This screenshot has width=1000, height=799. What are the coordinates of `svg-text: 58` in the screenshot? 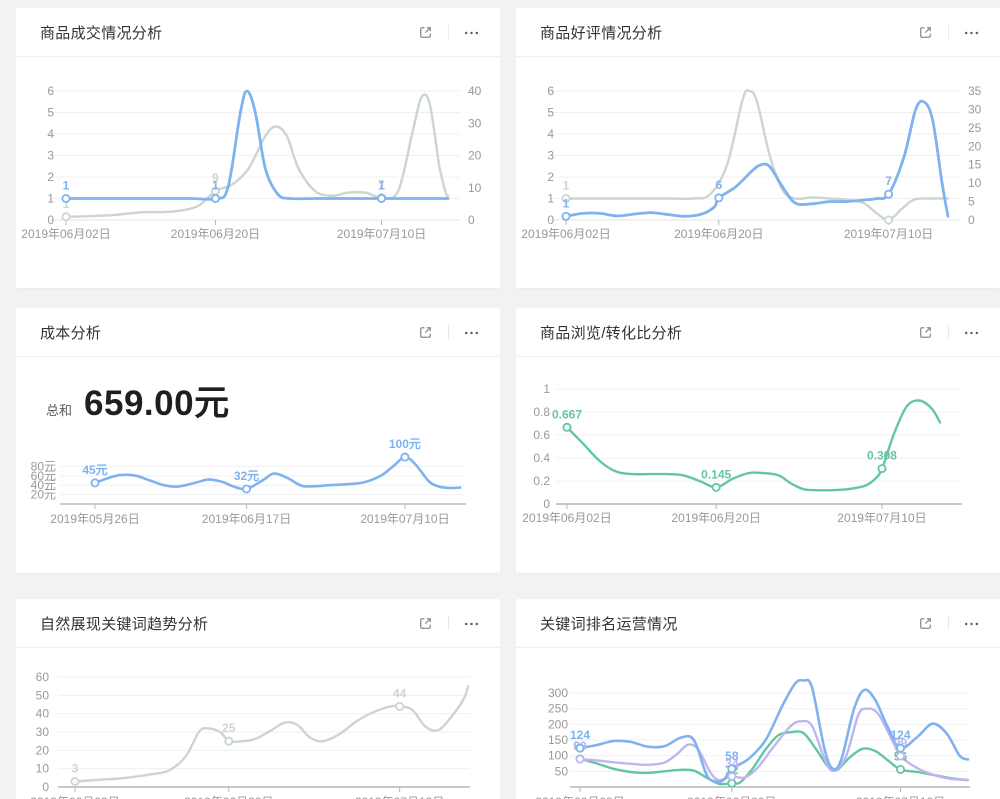 It's located at (732, 756).